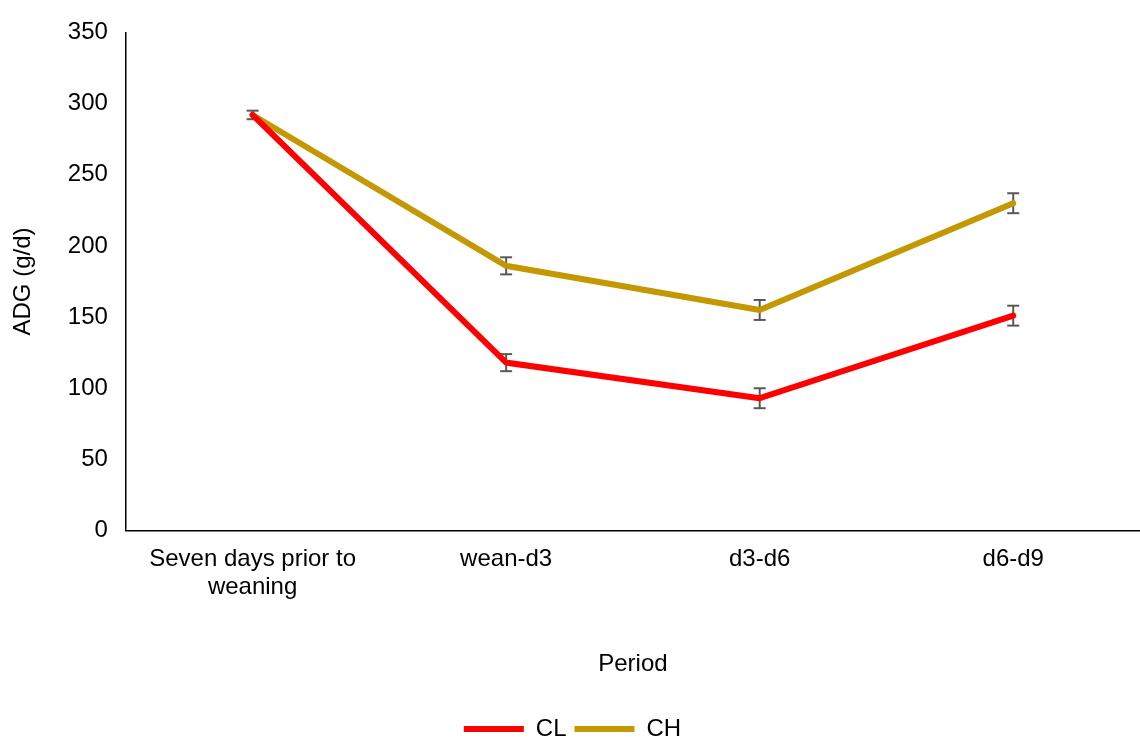  What do you see at coordinates (87, 31) in the screenshot?
I see `y-tick-label: 350` at bounding box center [87, 31].